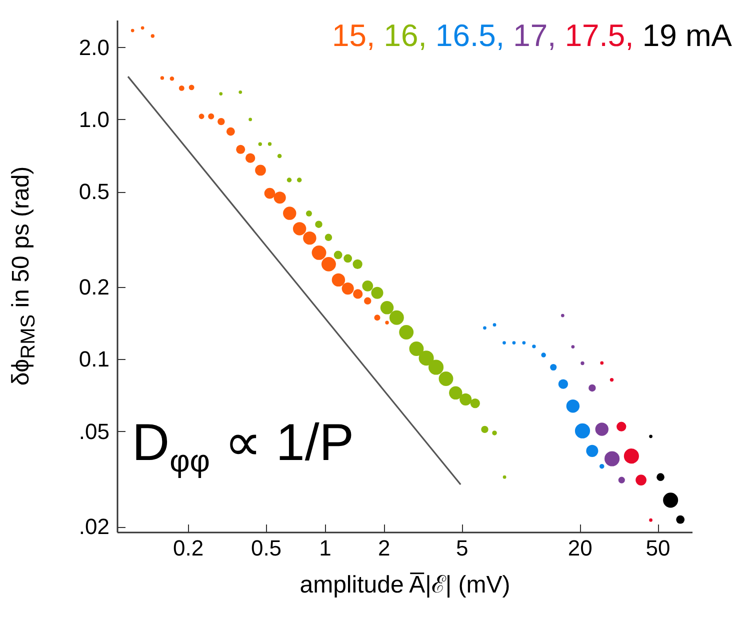 Image resolution: width=740 pixels, height=621 pixels. Describe the element at coordinates (354, 35) in the screenshot. I see `text: 15,` at that location.